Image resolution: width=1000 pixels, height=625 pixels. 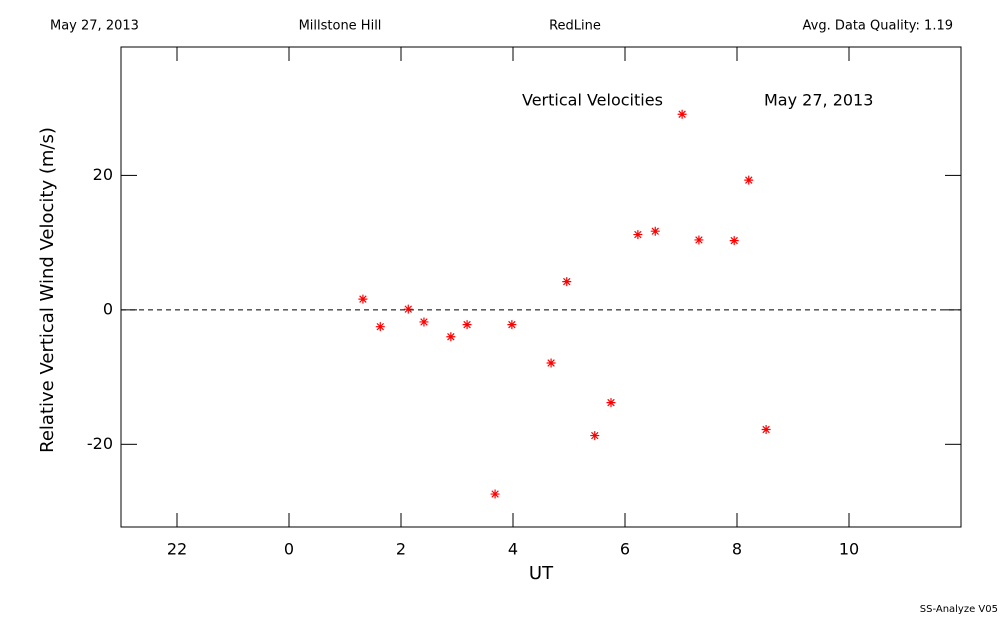 I want to click on x-tick-label: 8, so click(x=737, y=549).